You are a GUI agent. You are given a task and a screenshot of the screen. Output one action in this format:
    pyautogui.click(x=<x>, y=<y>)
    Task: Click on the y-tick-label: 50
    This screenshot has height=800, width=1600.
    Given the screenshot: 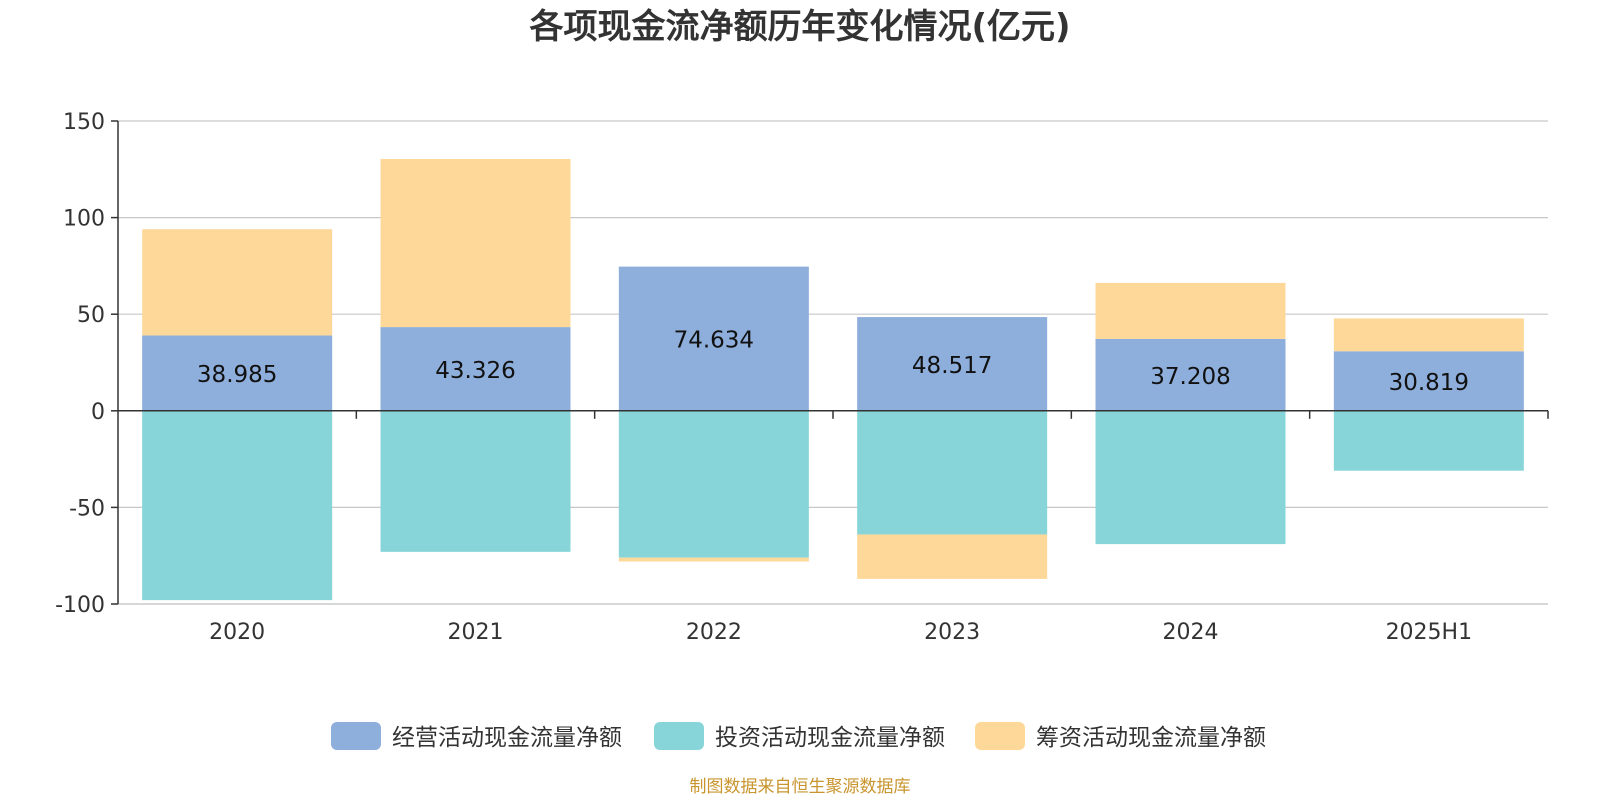 What is the action you would take?
    pyautogui.click(x=91, y=315)
    